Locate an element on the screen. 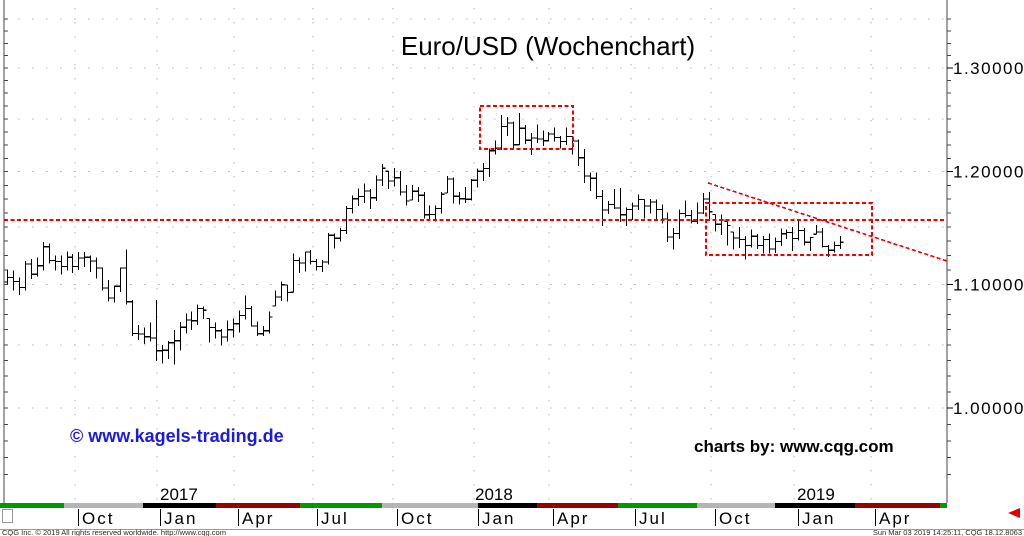 Image resolution: width=1024 pixels, height=536 pixels. x-tick-label: Jan is located at coordinates (181, 518).